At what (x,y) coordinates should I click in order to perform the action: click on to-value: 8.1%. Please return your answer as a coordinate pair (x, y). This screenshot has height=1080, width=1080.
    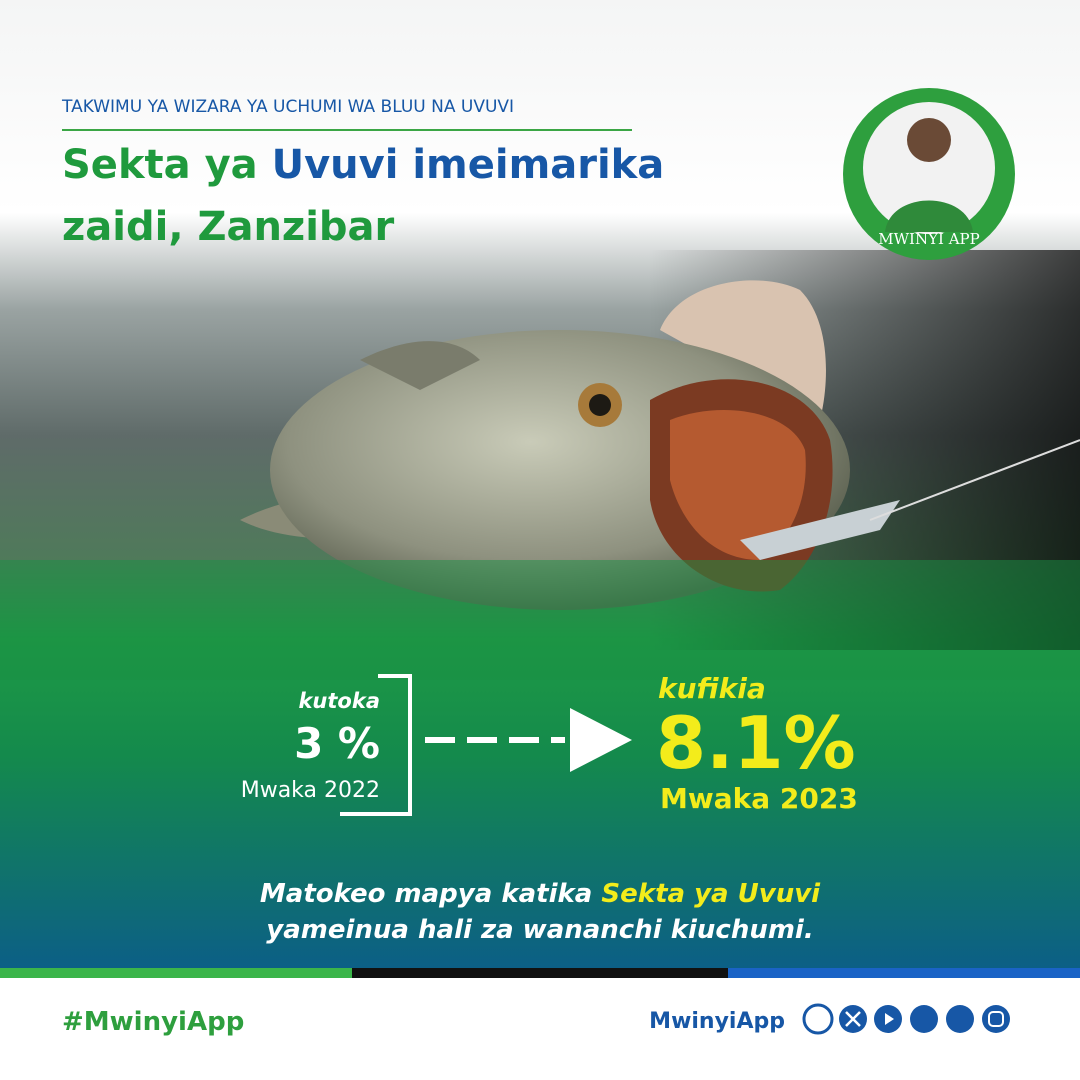
    Looking at the image, I should click on (756, 743).